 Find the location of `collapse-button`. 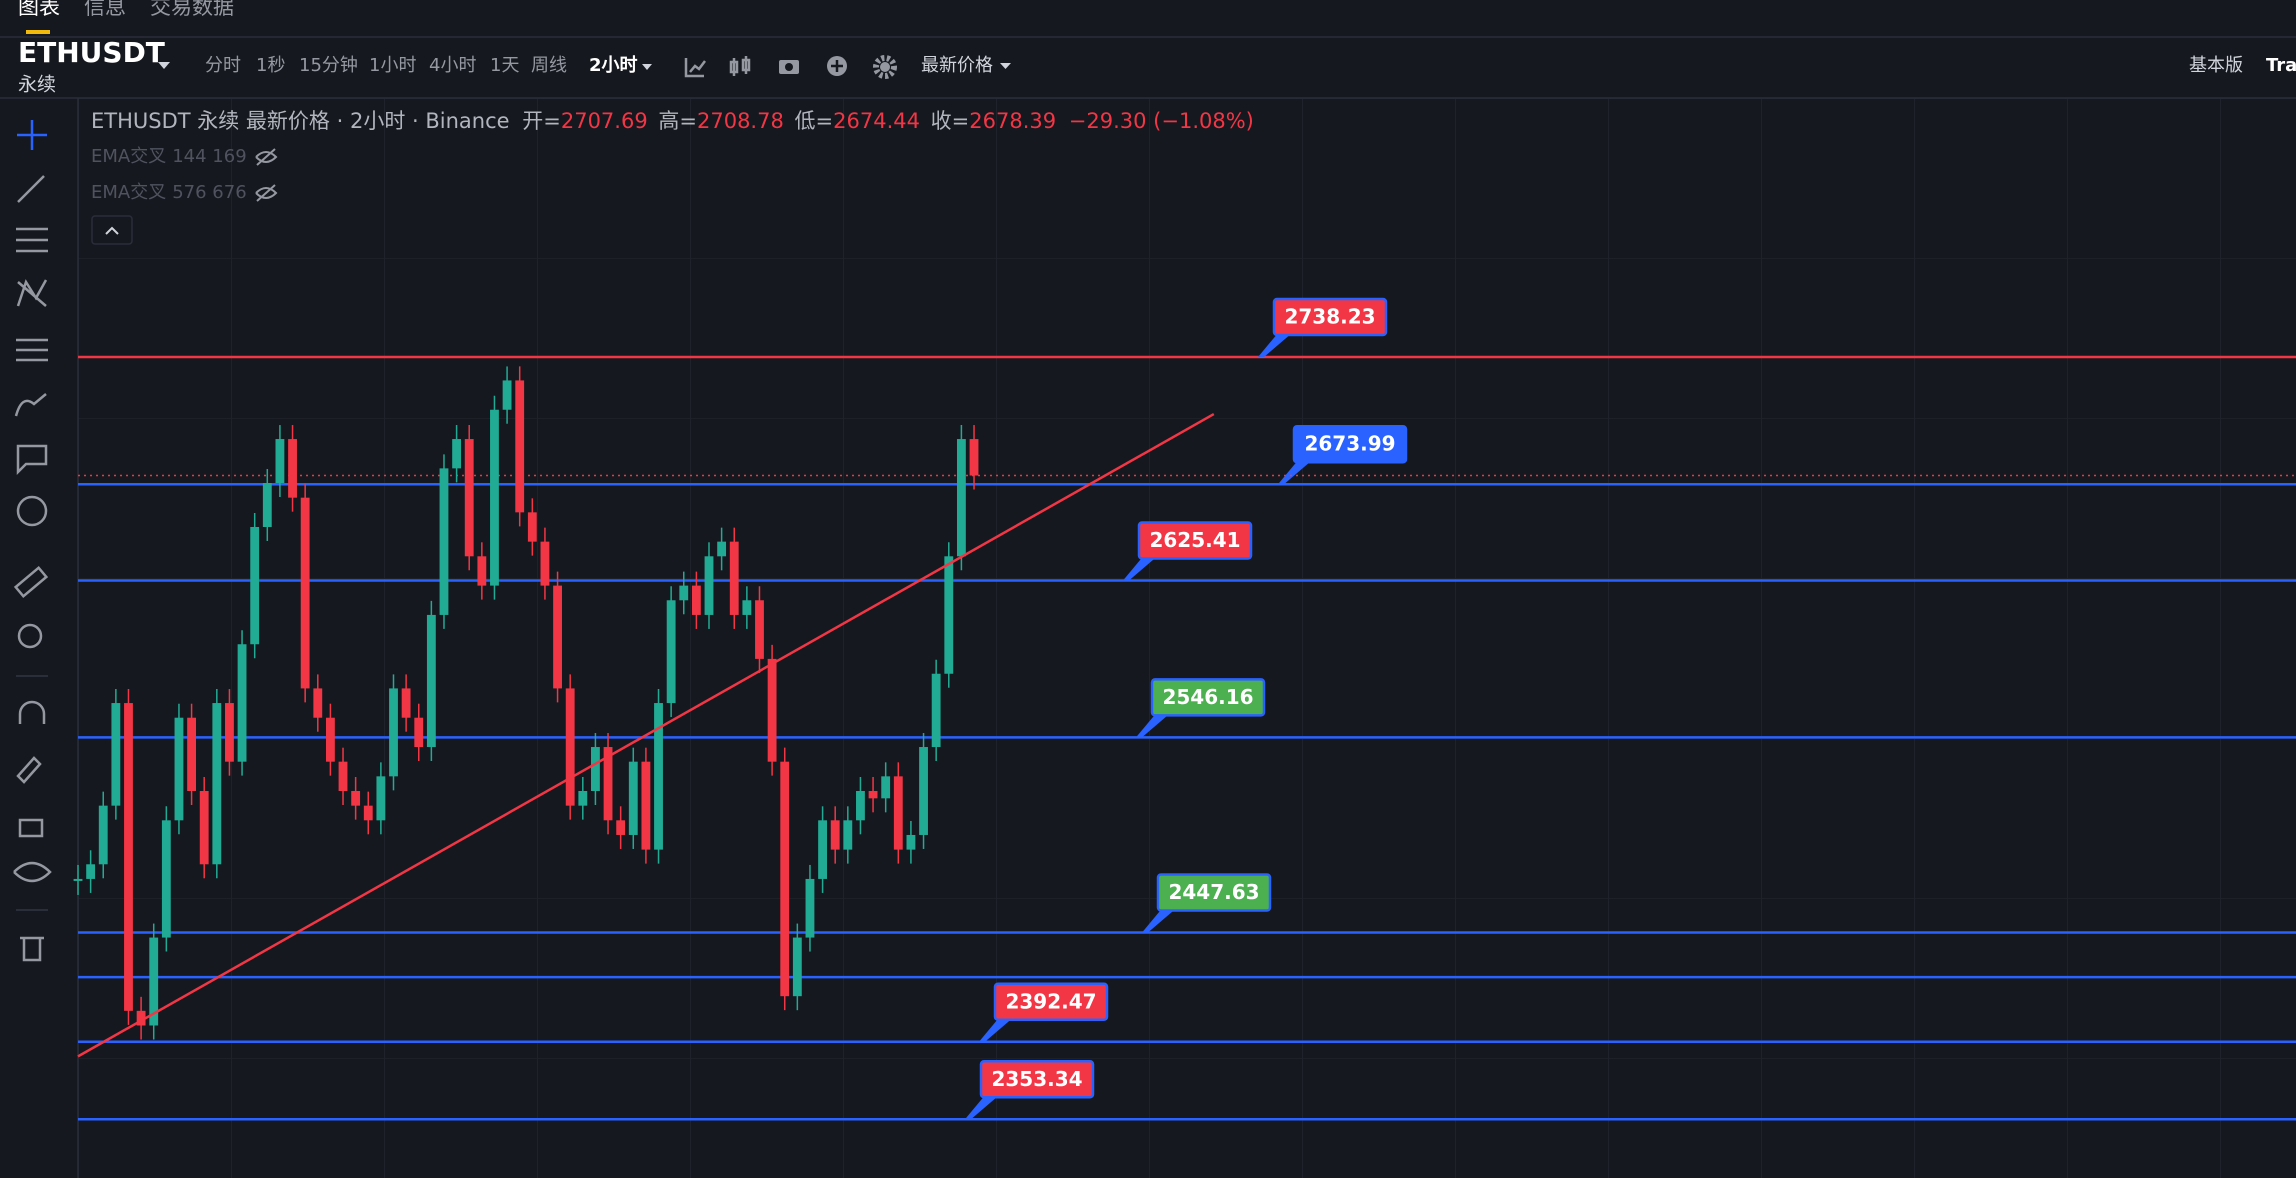

collapse-button is located at coordinates (112, 230).